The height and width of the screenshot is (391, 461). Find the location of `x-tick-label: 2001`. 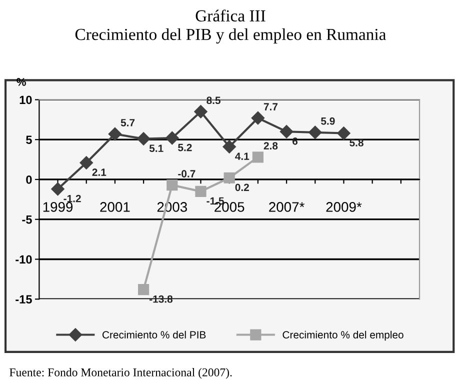

x-tick-label: 2001 is located at coordinates (115, 207).